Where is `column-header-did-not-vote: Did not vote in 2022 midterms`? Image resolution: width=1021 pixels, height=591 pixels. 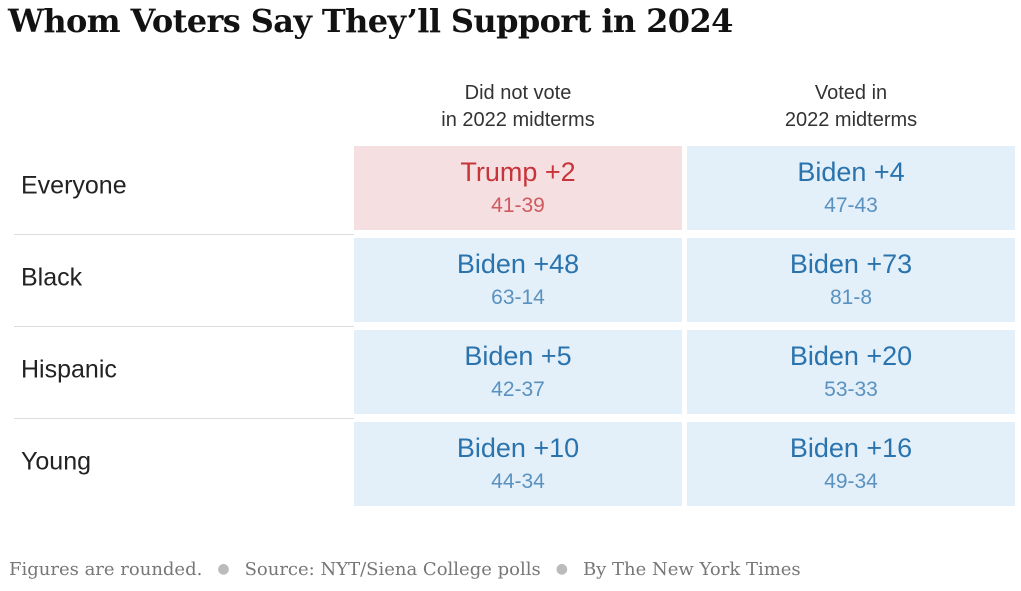 column-header-did-not-vote: Did not vote in 2022 midterms is located at coordinates (518, 106).